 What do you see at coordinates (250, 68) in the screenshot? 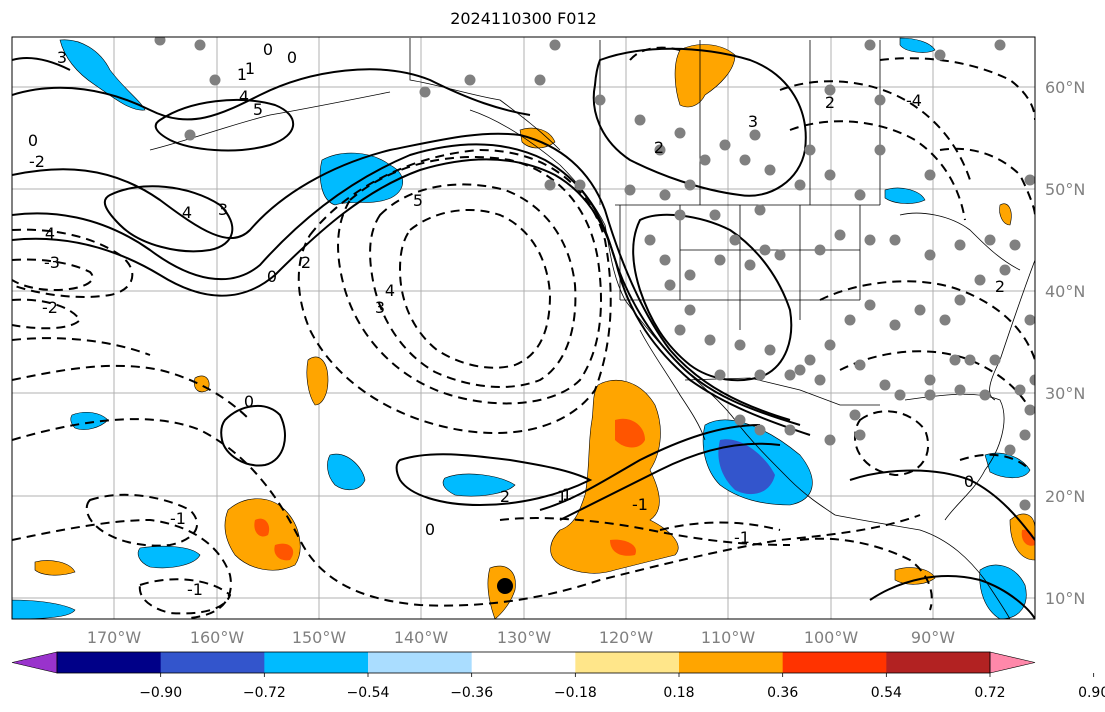
I see `contour-label: 1` at bounding box center [250, 68].